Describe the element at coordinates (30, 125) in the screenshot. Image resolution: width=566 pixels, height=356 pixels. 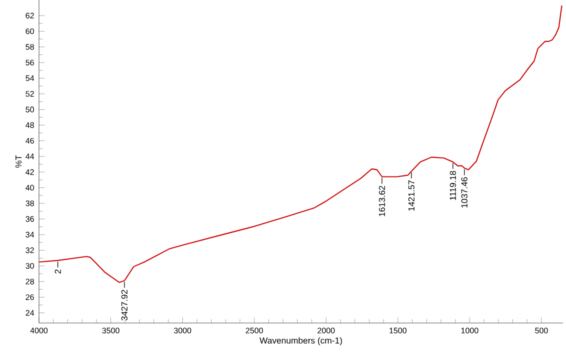
I see `y-tick-label: 48` at that location.